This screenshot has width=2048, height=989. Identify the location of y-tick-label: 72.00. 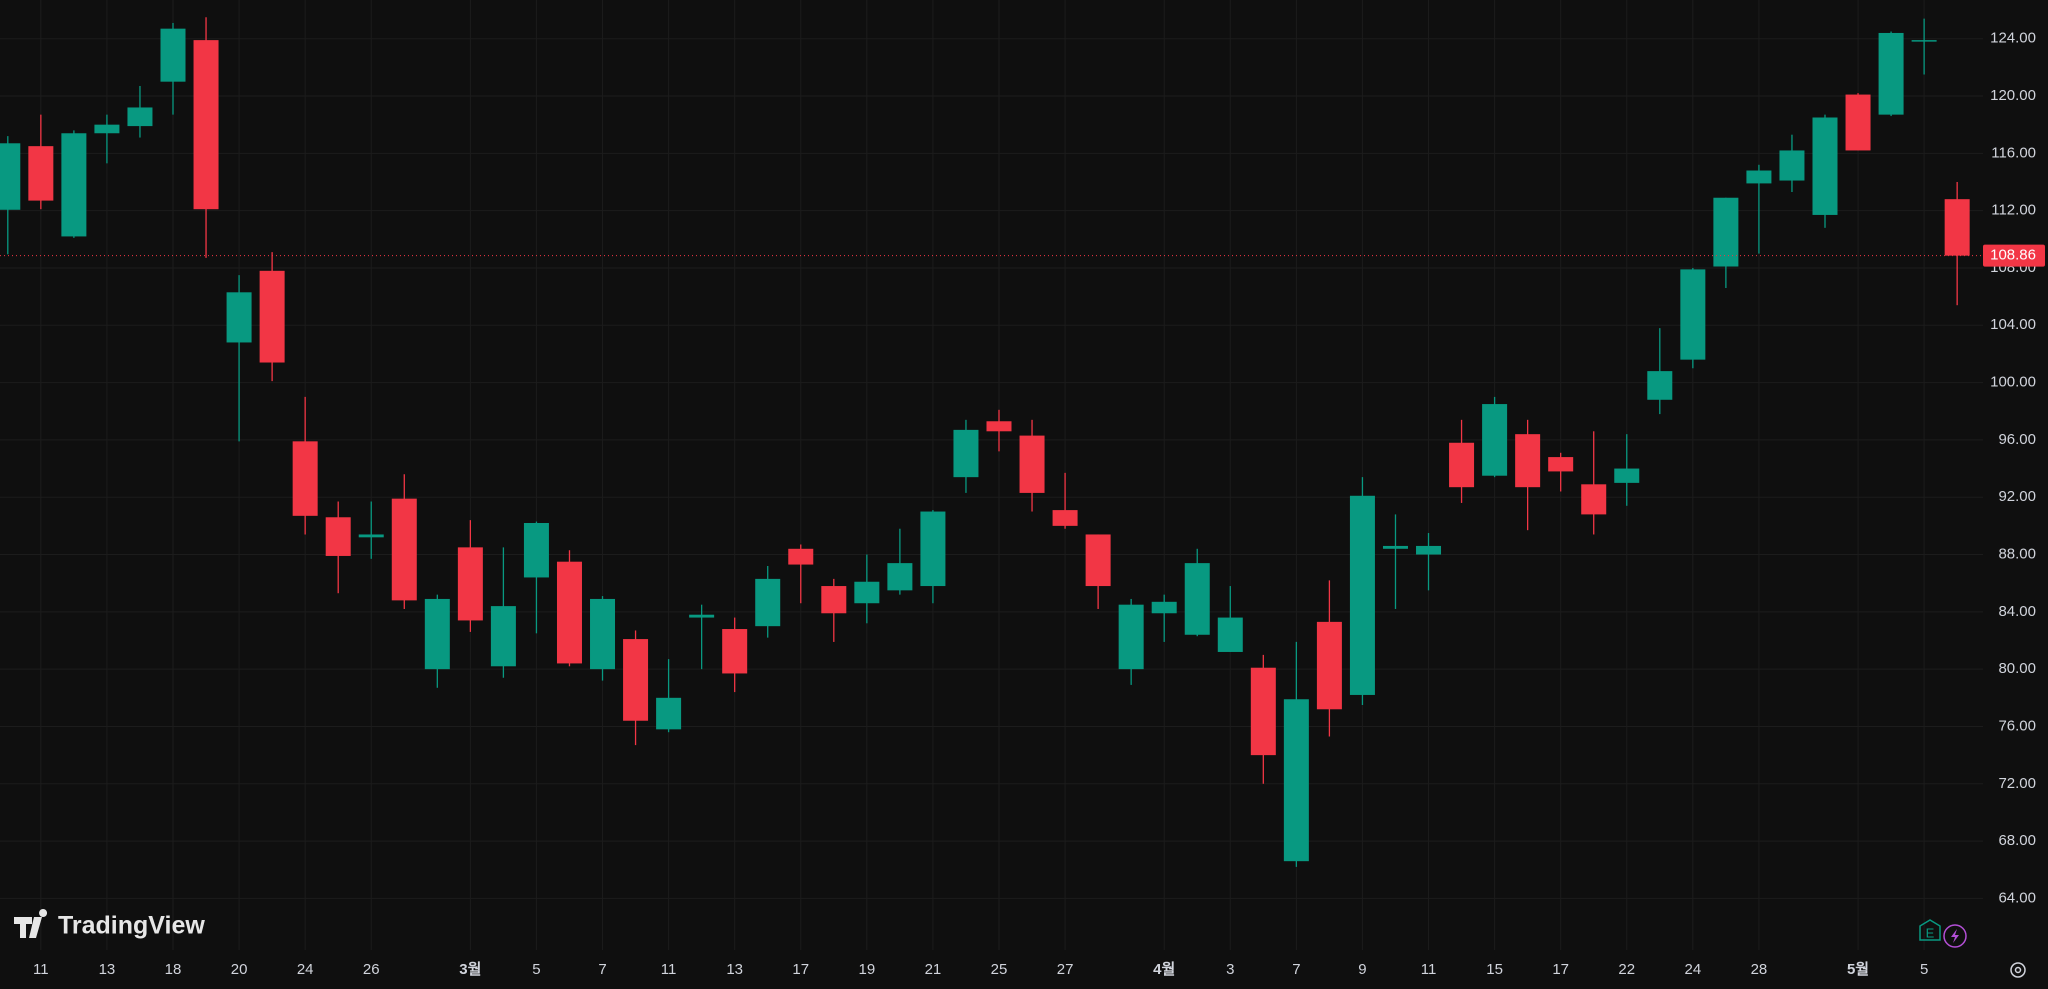
(2017, 783).